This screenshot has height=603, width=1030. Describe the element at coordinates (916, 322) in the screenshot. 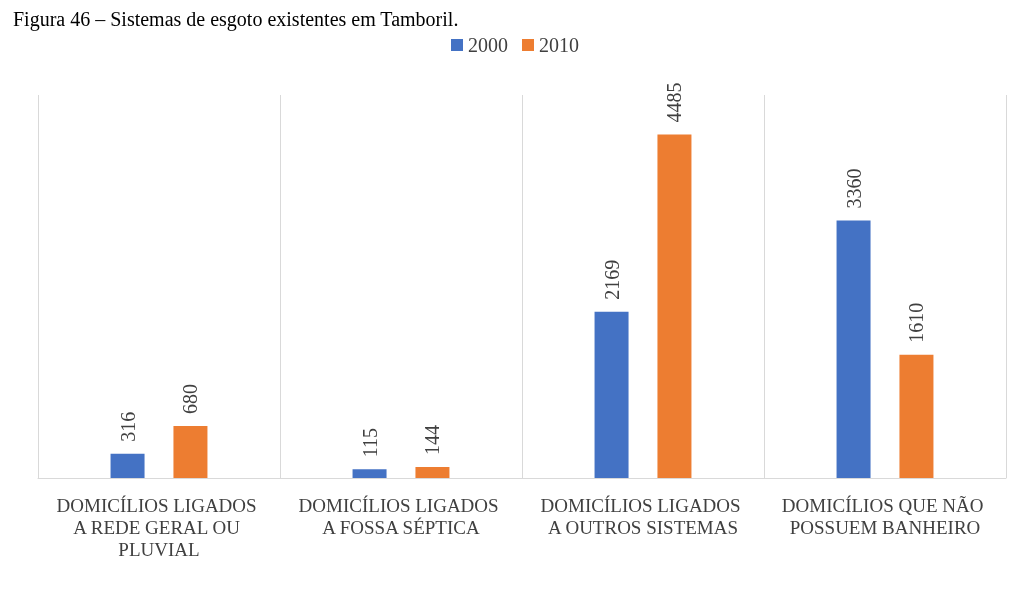

I see `data-label: 1610` at that location.